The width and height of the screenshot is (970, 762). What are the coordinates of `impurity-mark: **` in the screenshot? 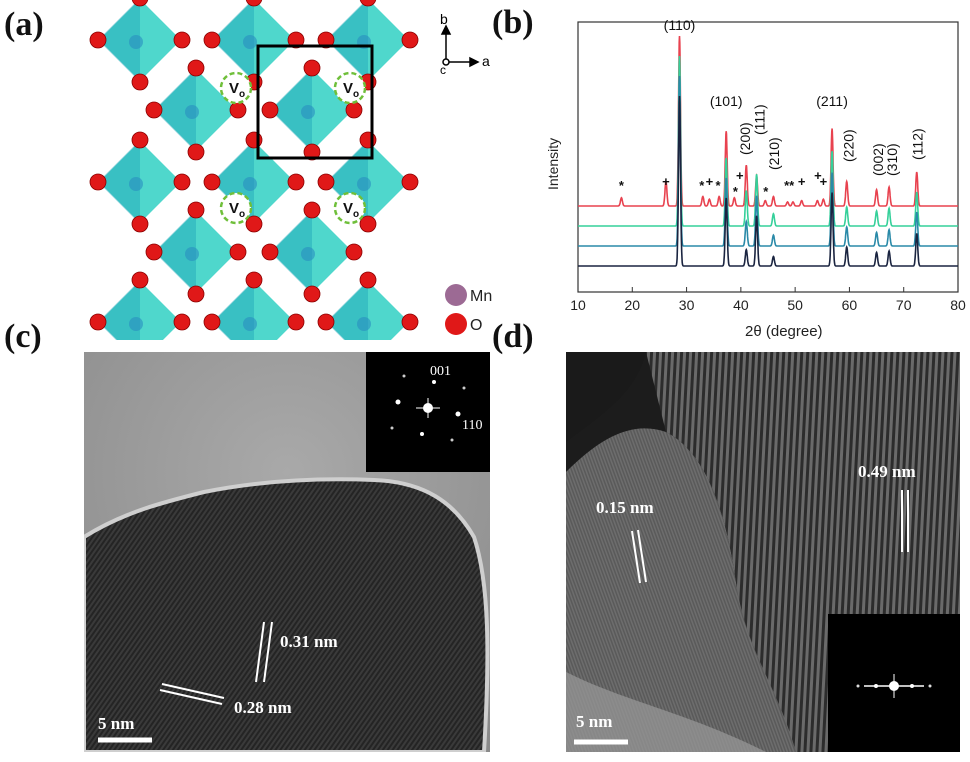 It's located at (789, 185).